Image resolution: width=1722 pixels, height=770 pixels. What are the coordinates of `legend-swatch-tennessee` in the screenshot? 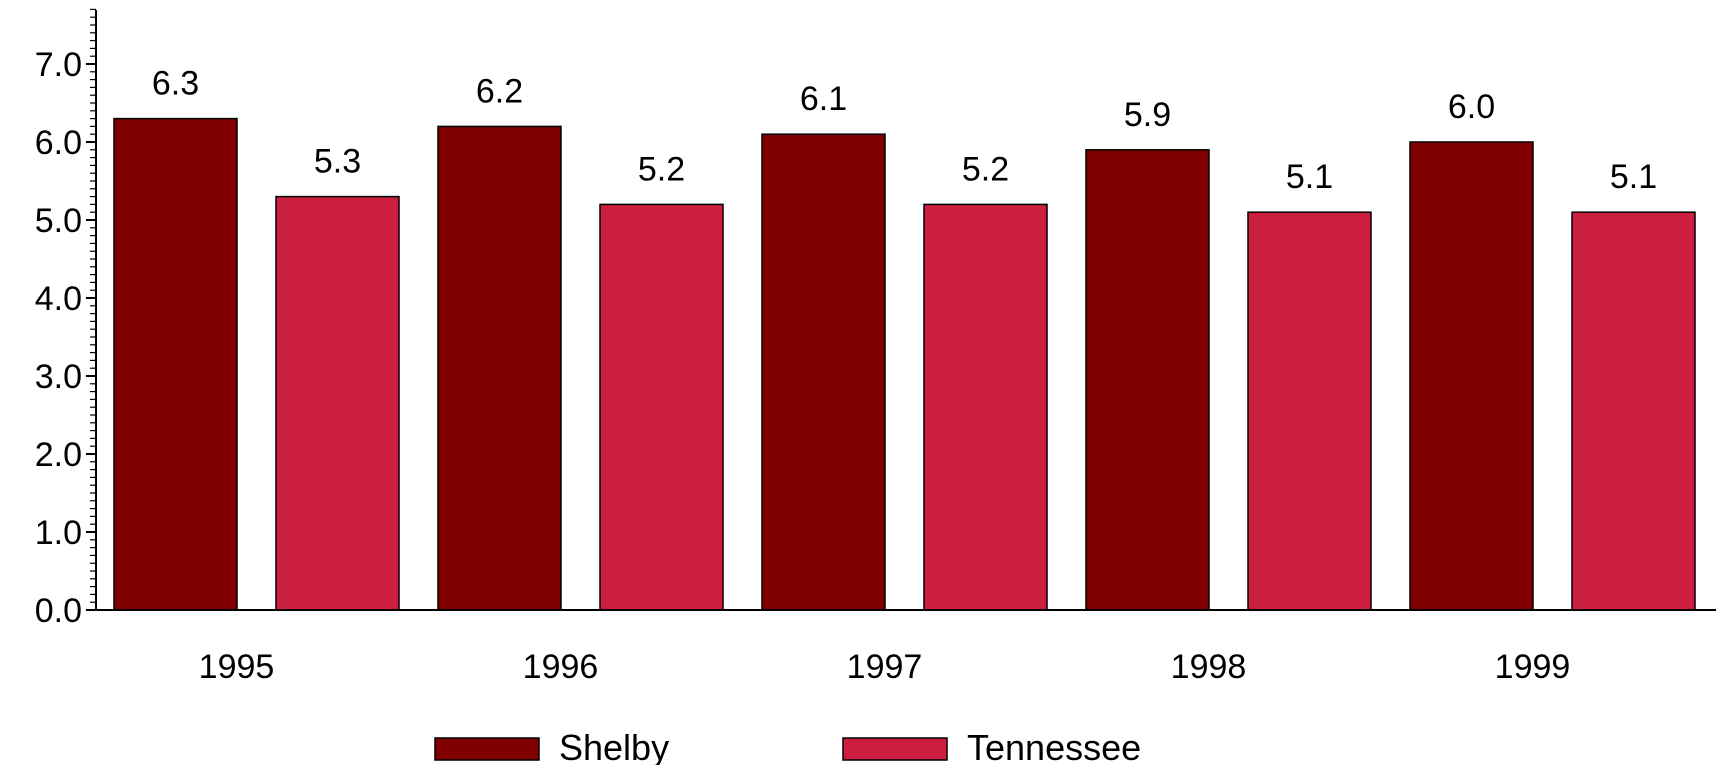 It's located at (895, 749).